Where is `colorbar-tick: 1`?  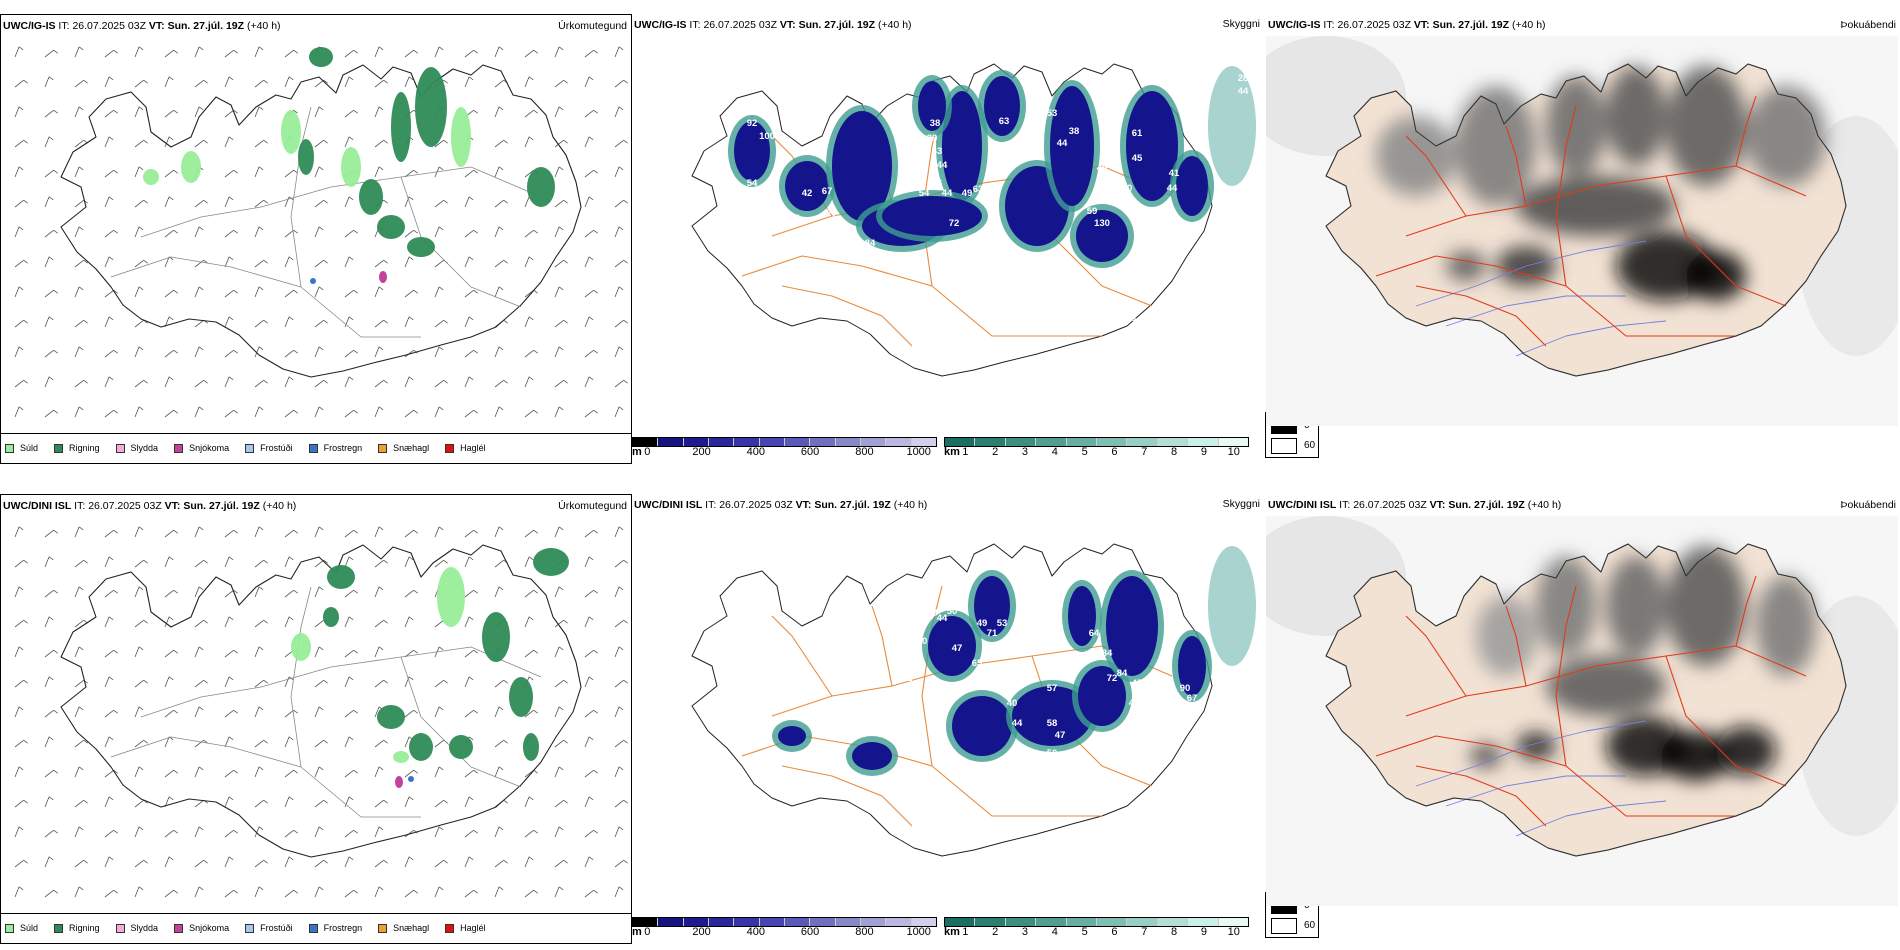 colorbar-tick: 1 is located at coordinates (965, 452).